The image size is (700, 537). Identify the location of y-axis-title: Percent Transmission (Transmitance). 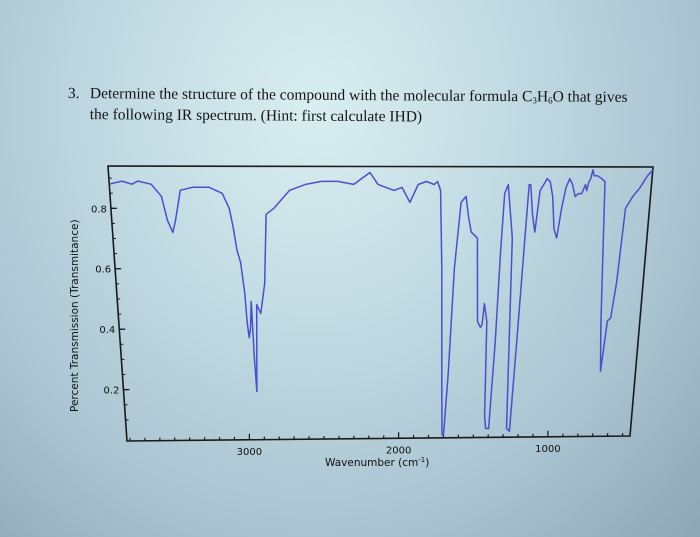
(75, 315).